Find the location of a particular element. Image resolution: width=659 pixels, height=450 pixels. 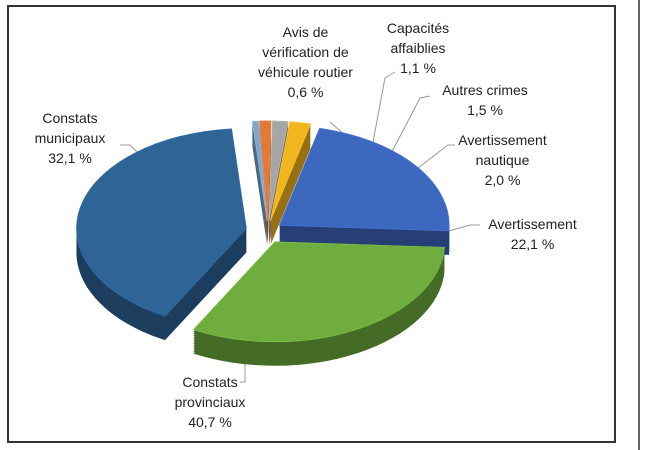

slice-label: Avertissement 22,1 % is located at coordinates (532, 234).